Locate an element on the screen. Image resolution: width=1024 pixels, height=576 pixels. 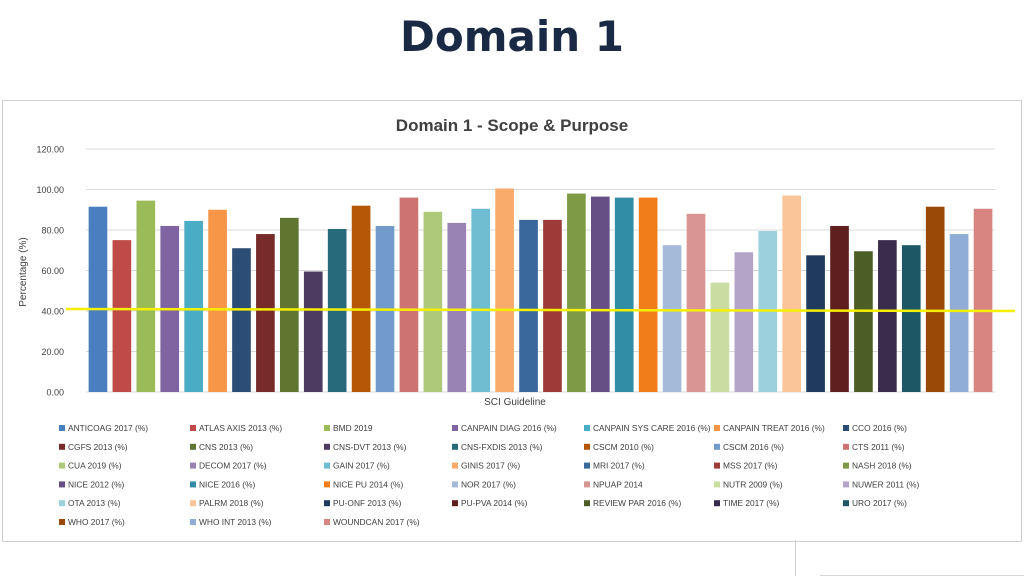
y-tick-label: 20.00 is located at coordinates (52, 352).